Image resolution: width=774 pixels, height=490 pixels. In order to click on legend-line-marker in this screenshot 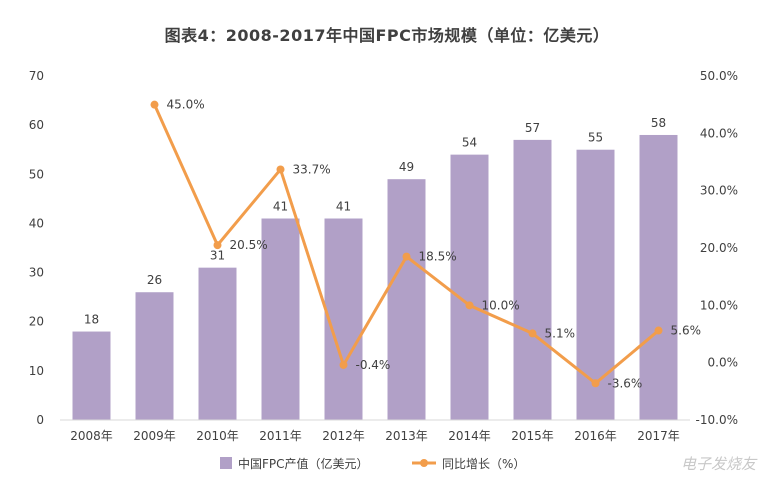, I will do `click(424, 463)`.